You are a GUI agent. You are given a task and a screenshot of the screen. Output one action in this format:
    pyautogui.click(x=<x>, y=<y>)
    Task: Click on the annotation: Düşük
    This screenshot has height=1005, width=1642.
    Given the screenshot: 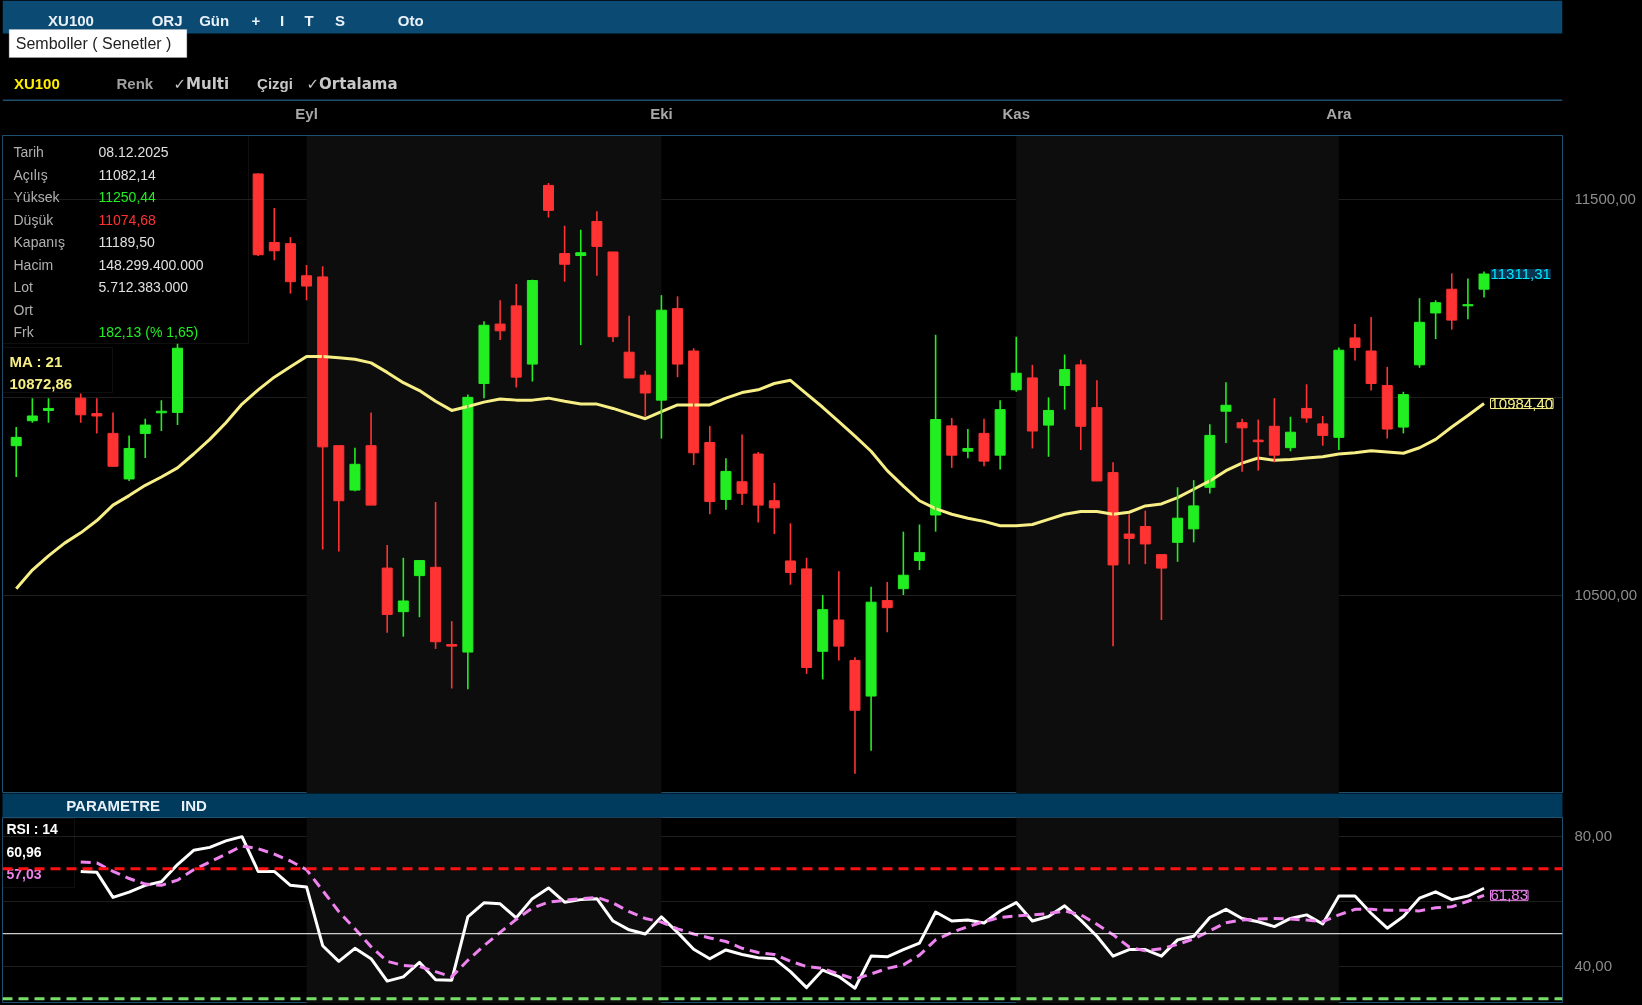 What is the action you would take?
    pyautogui.click(x=34, y=219)
    